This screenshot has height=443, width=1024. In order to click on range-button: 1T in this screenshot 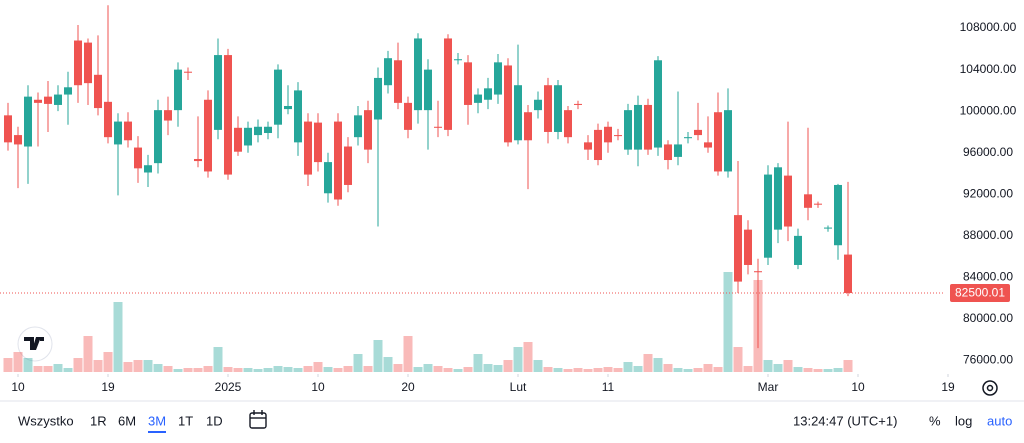, I will do `click(185, 420)`.